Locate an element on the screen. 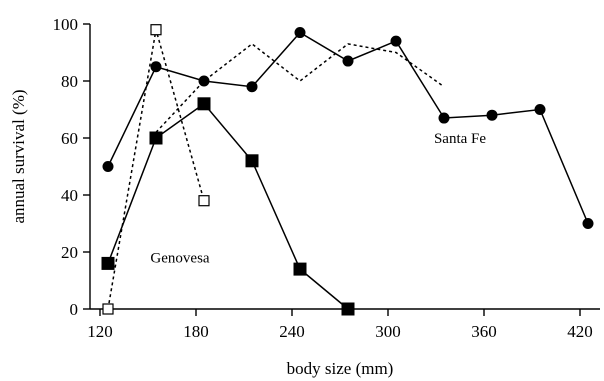 This screenshot has height=381, width=604. y-tick-label: 100 is located at coordinates (66, 24).